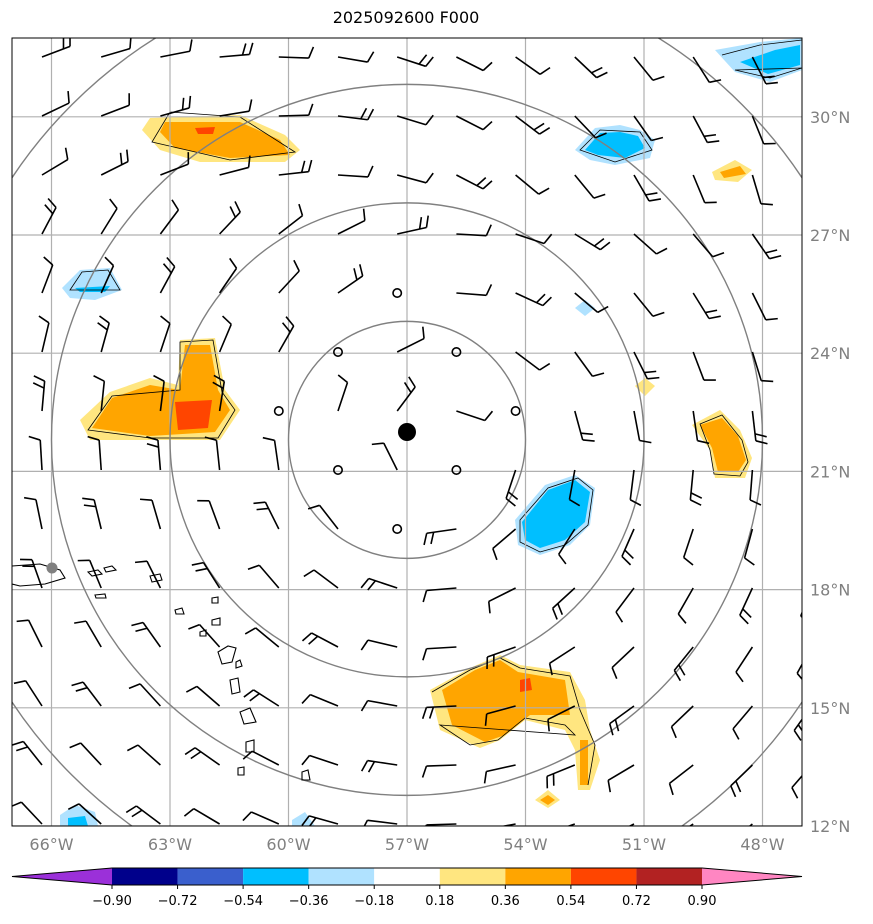 The width and height of the screenshot is (873, 924). Describe the element at coordinates (407, 432) in the screenshot. I see `storm-center-marker` at that location.